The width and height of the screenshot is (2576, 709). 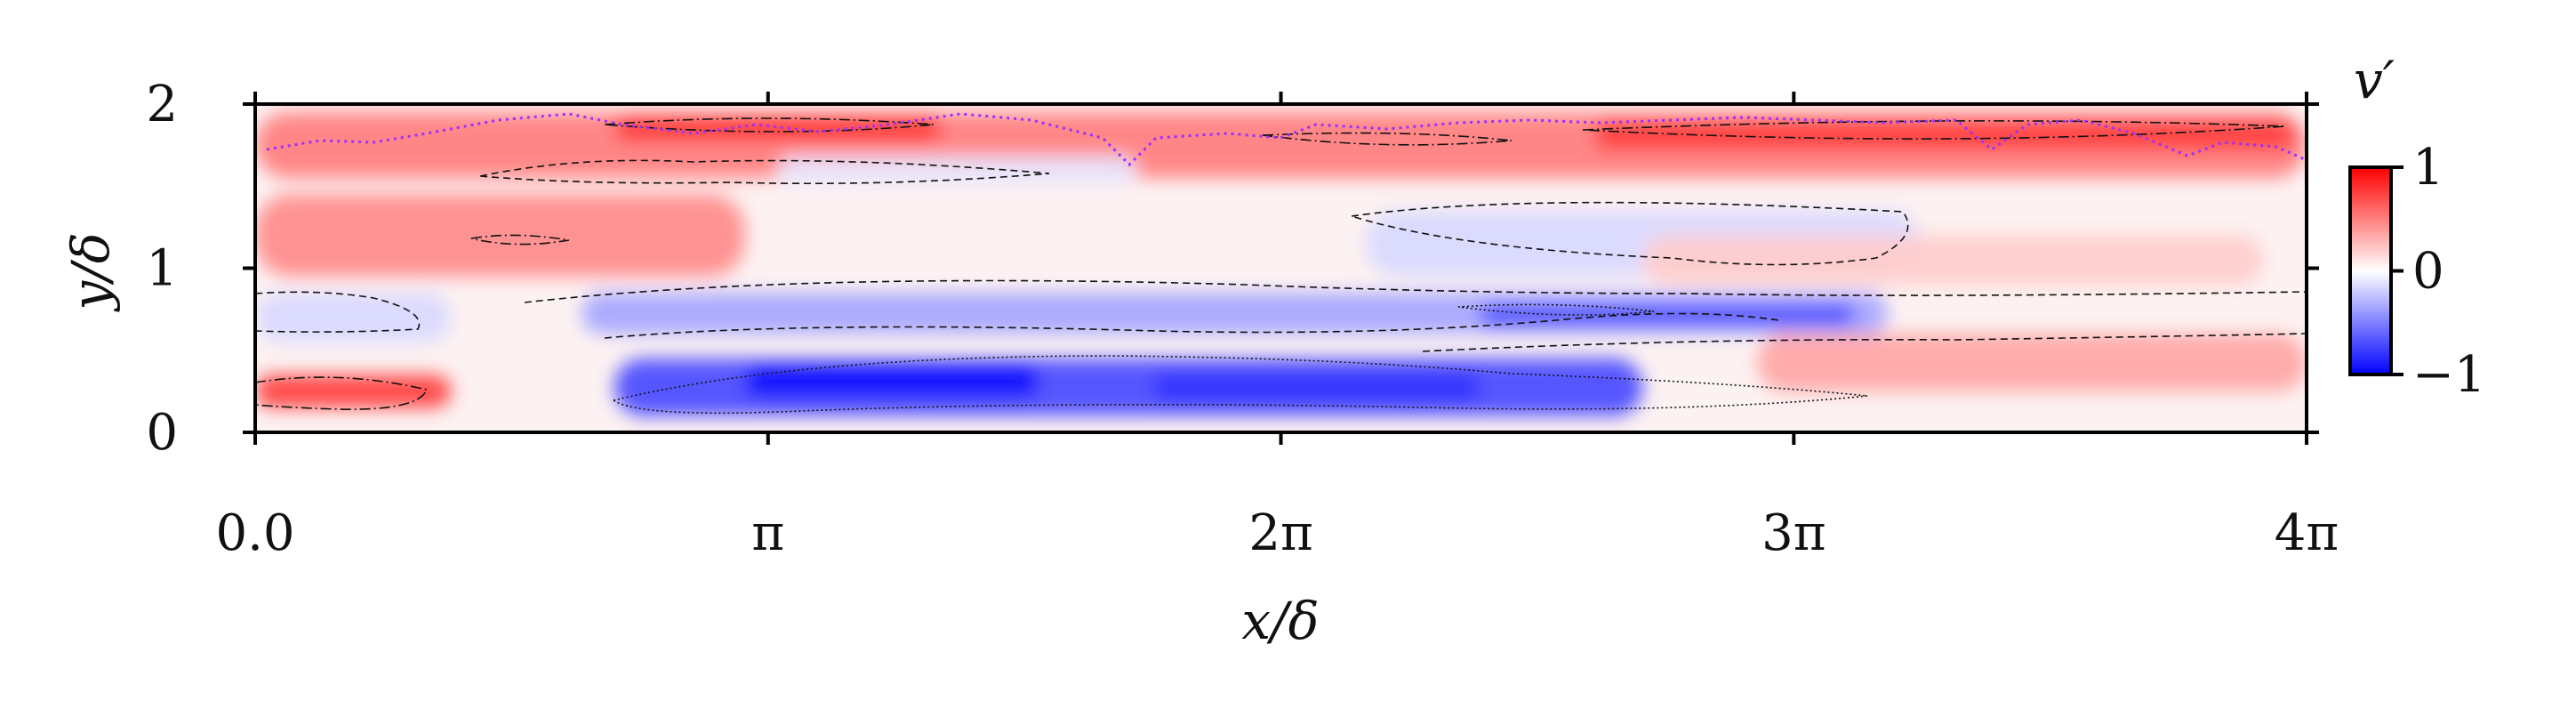 What do you see at coordinates (2370, 270) in the screenshot?
I see `colorbar-gradient` at bounding box center [2370, 270].